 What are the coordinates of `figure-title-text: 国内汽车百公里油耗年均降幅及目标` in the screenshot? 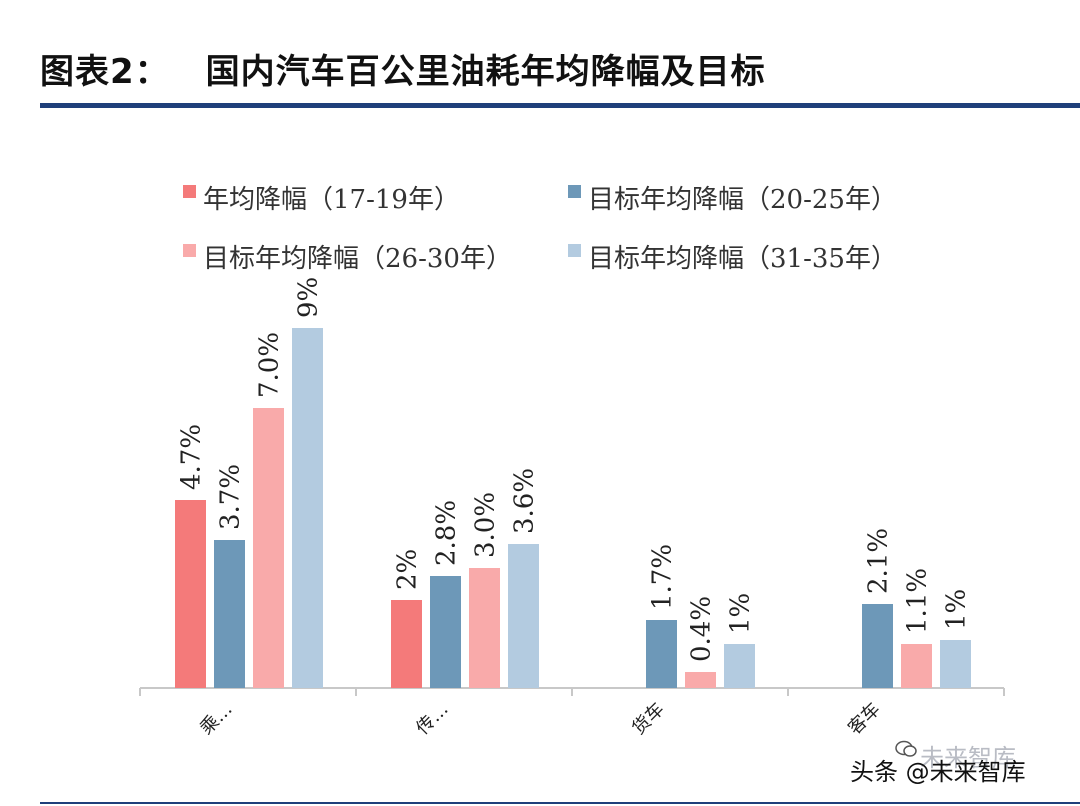 It's located at (485, 72).